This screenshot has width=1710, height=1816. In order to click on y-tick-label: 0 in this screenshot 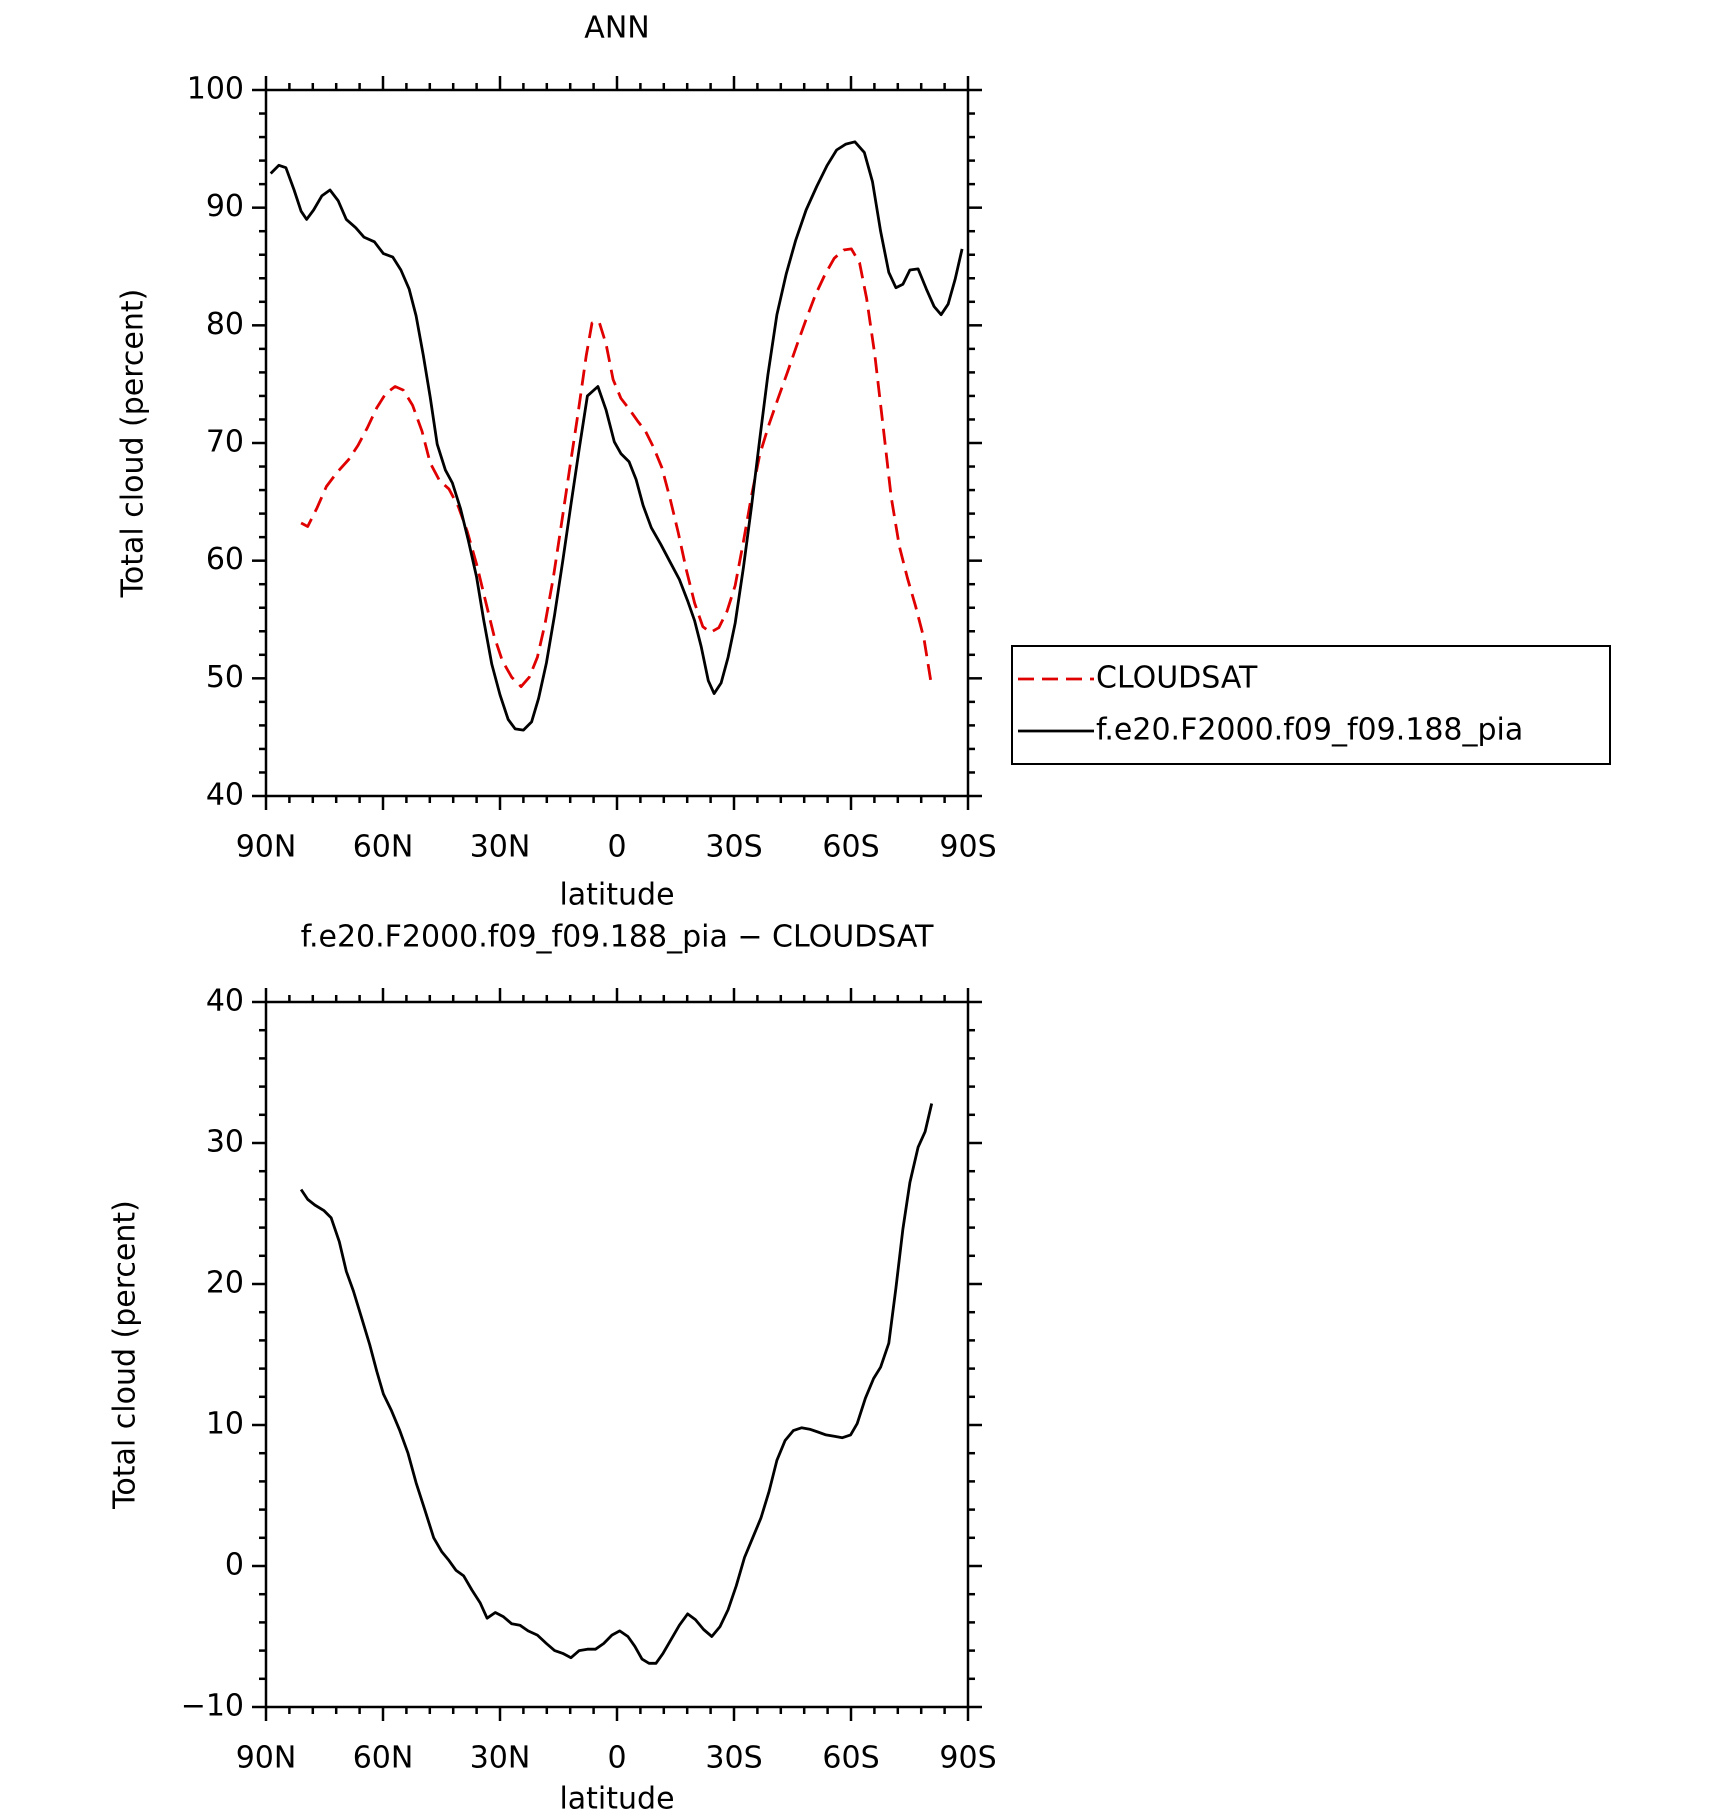, I will do `click(234, 1565)`.